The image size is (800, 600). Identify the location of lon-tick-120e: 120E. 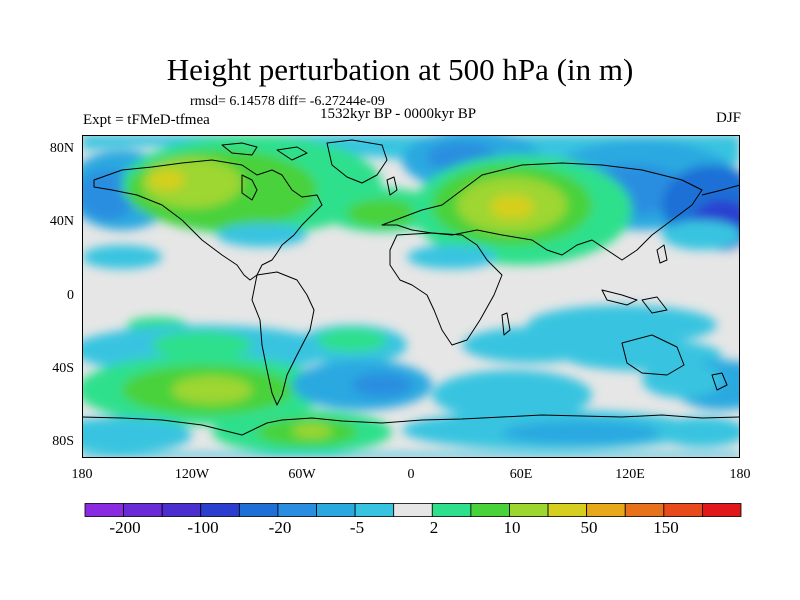
(630, 474).